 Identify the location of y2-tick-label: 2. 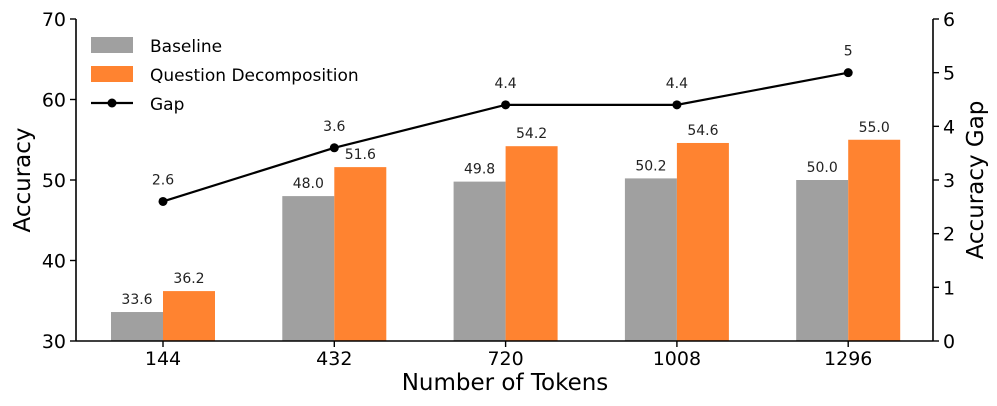
(949, 235).